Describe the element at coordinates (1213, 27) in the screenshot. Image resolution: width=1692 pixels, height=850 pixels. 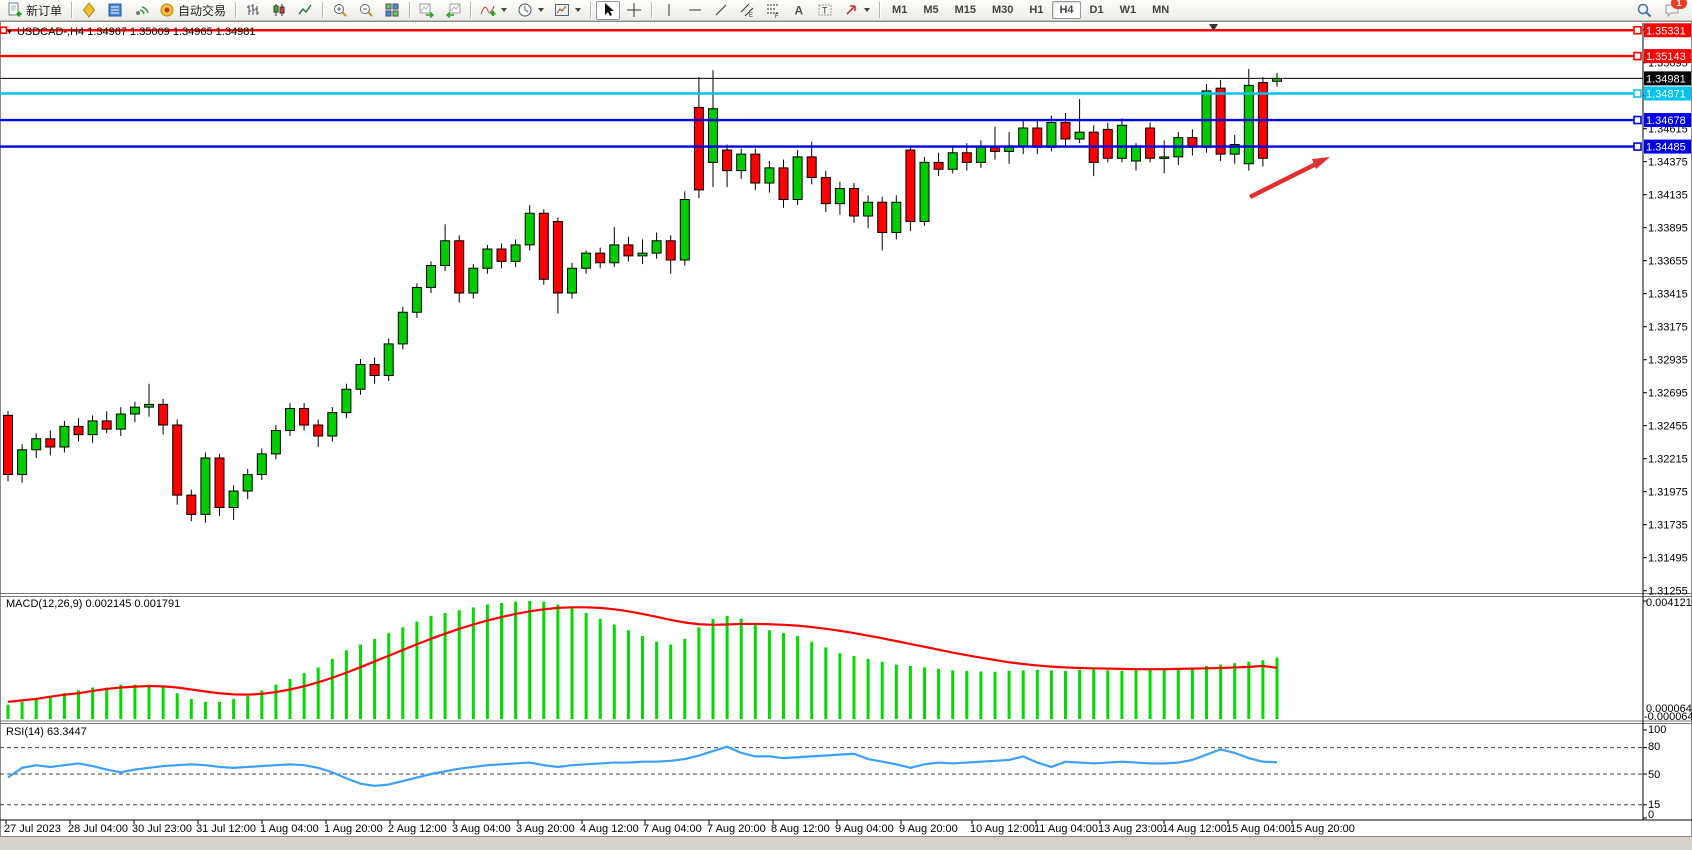
I see `chart-shift-marker` at that location.